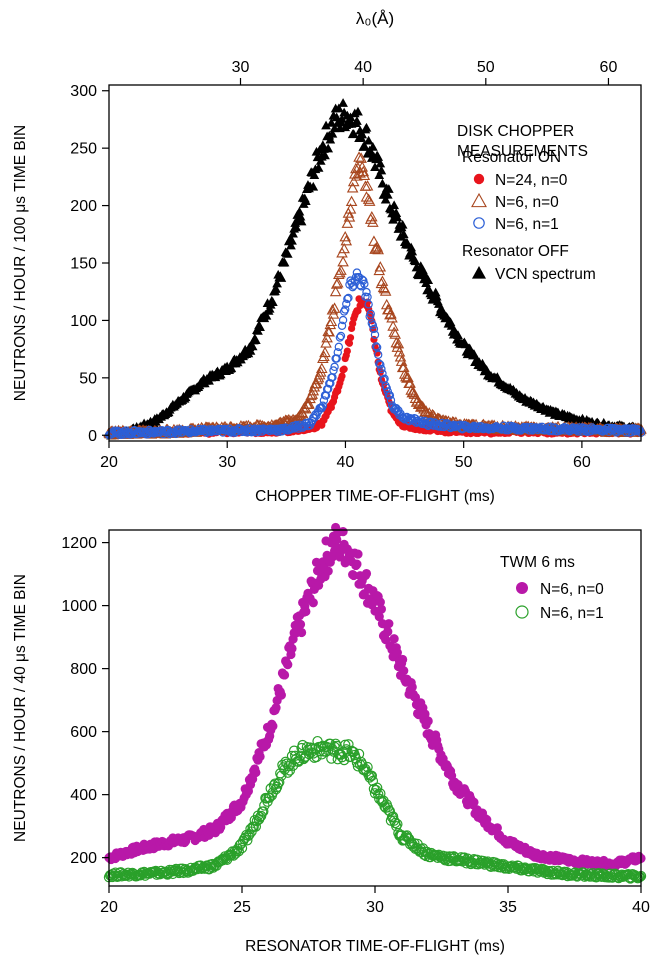 The image size is (651, 963). Describe the element at coordinates (83, 149) in the screenshot. I see `y-tick-label: 250` at that location.